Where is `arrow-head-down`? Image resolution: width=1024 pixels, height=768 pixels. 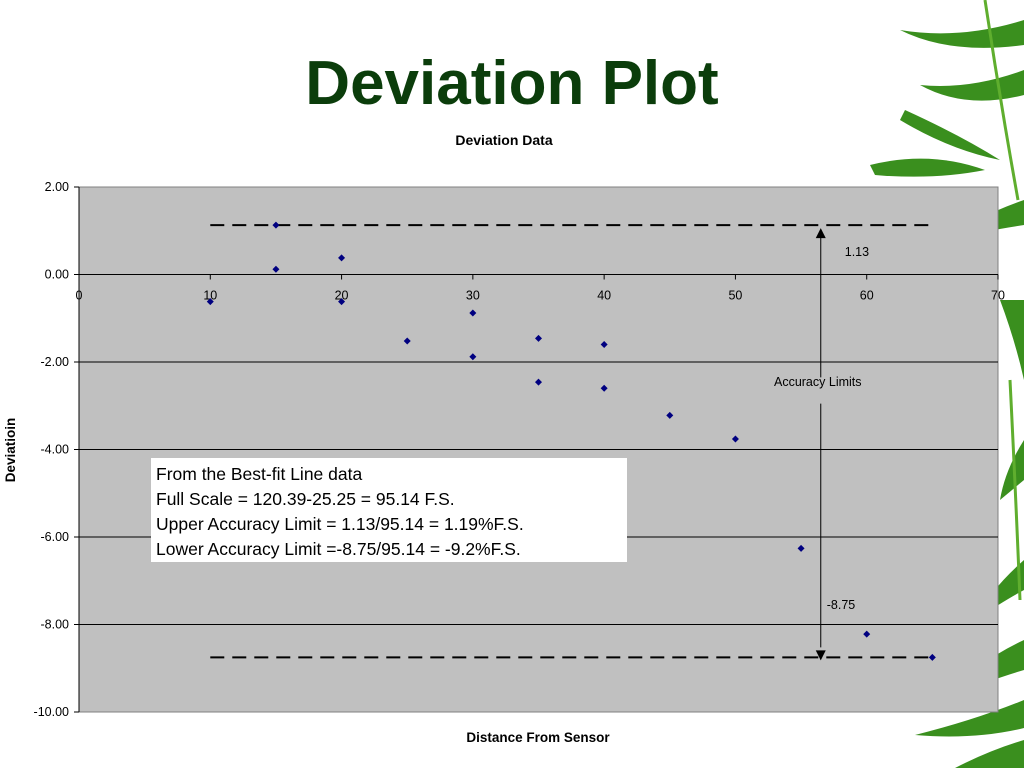
arrow-head-down is located at coordinates (820, 655).